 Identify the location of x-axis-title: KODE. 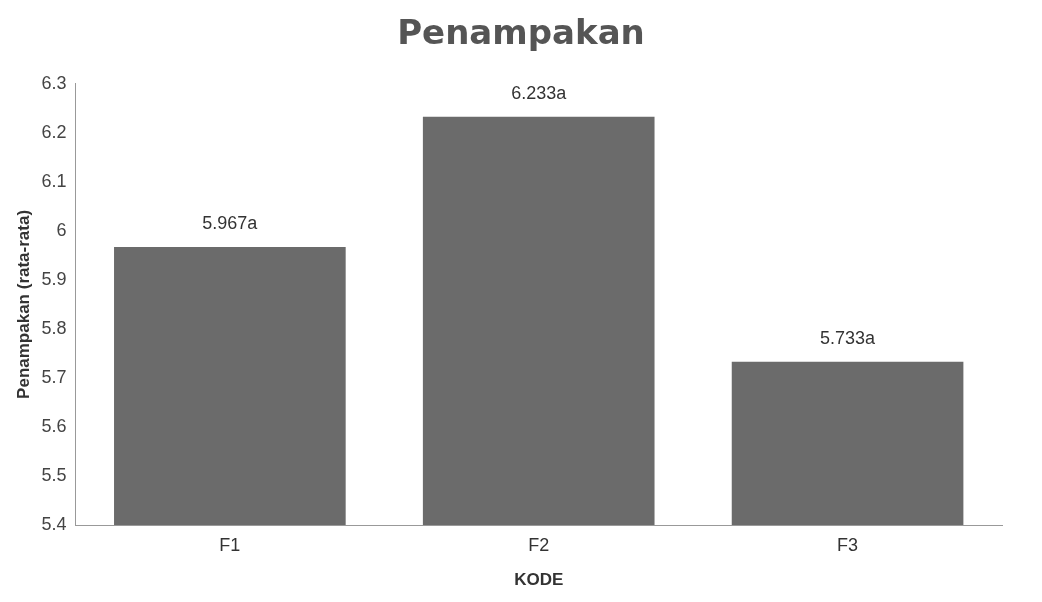
(539, 580).